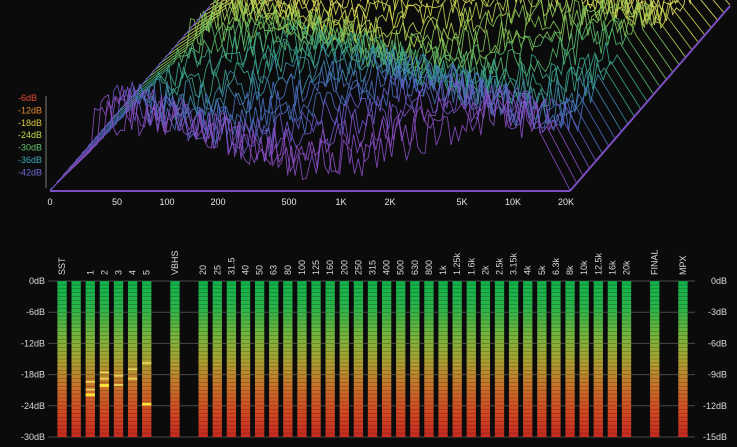  Describe the element at coordinates (30, 160) in the screenshot. I see `db-scale-label: -36dB` at that location.